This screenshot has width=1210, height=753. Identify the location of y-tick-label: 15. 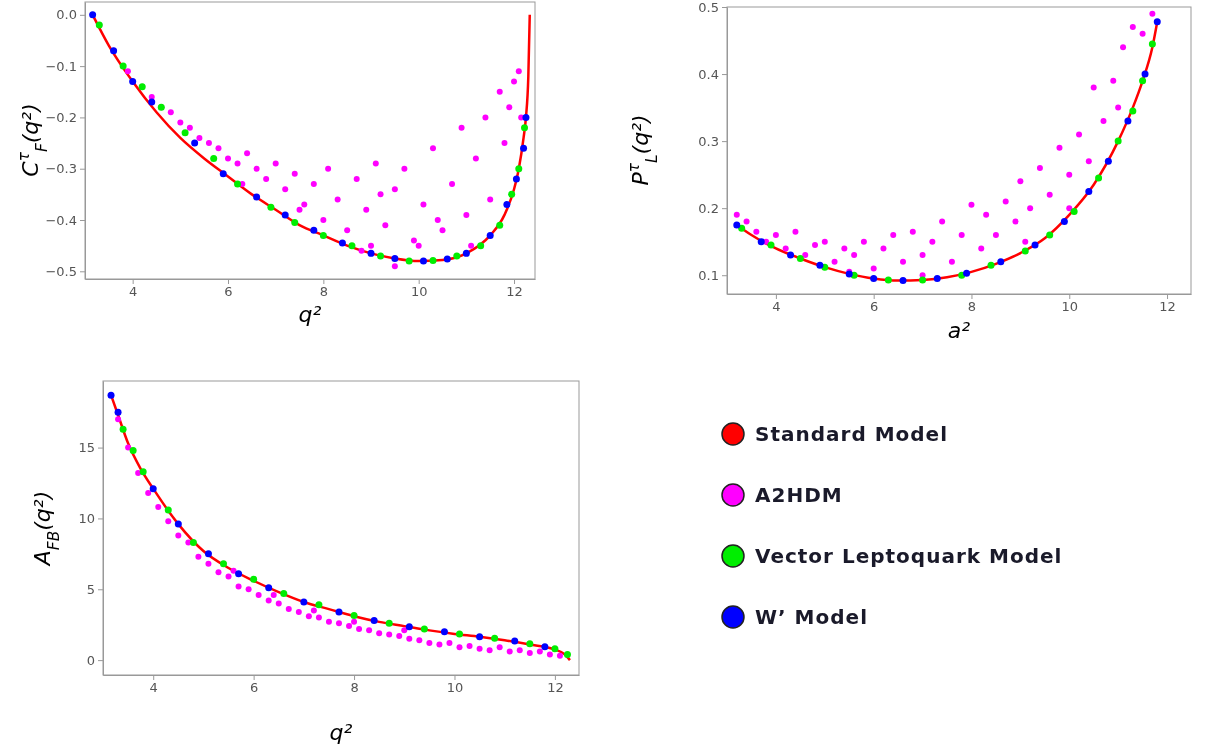
(86, 448).